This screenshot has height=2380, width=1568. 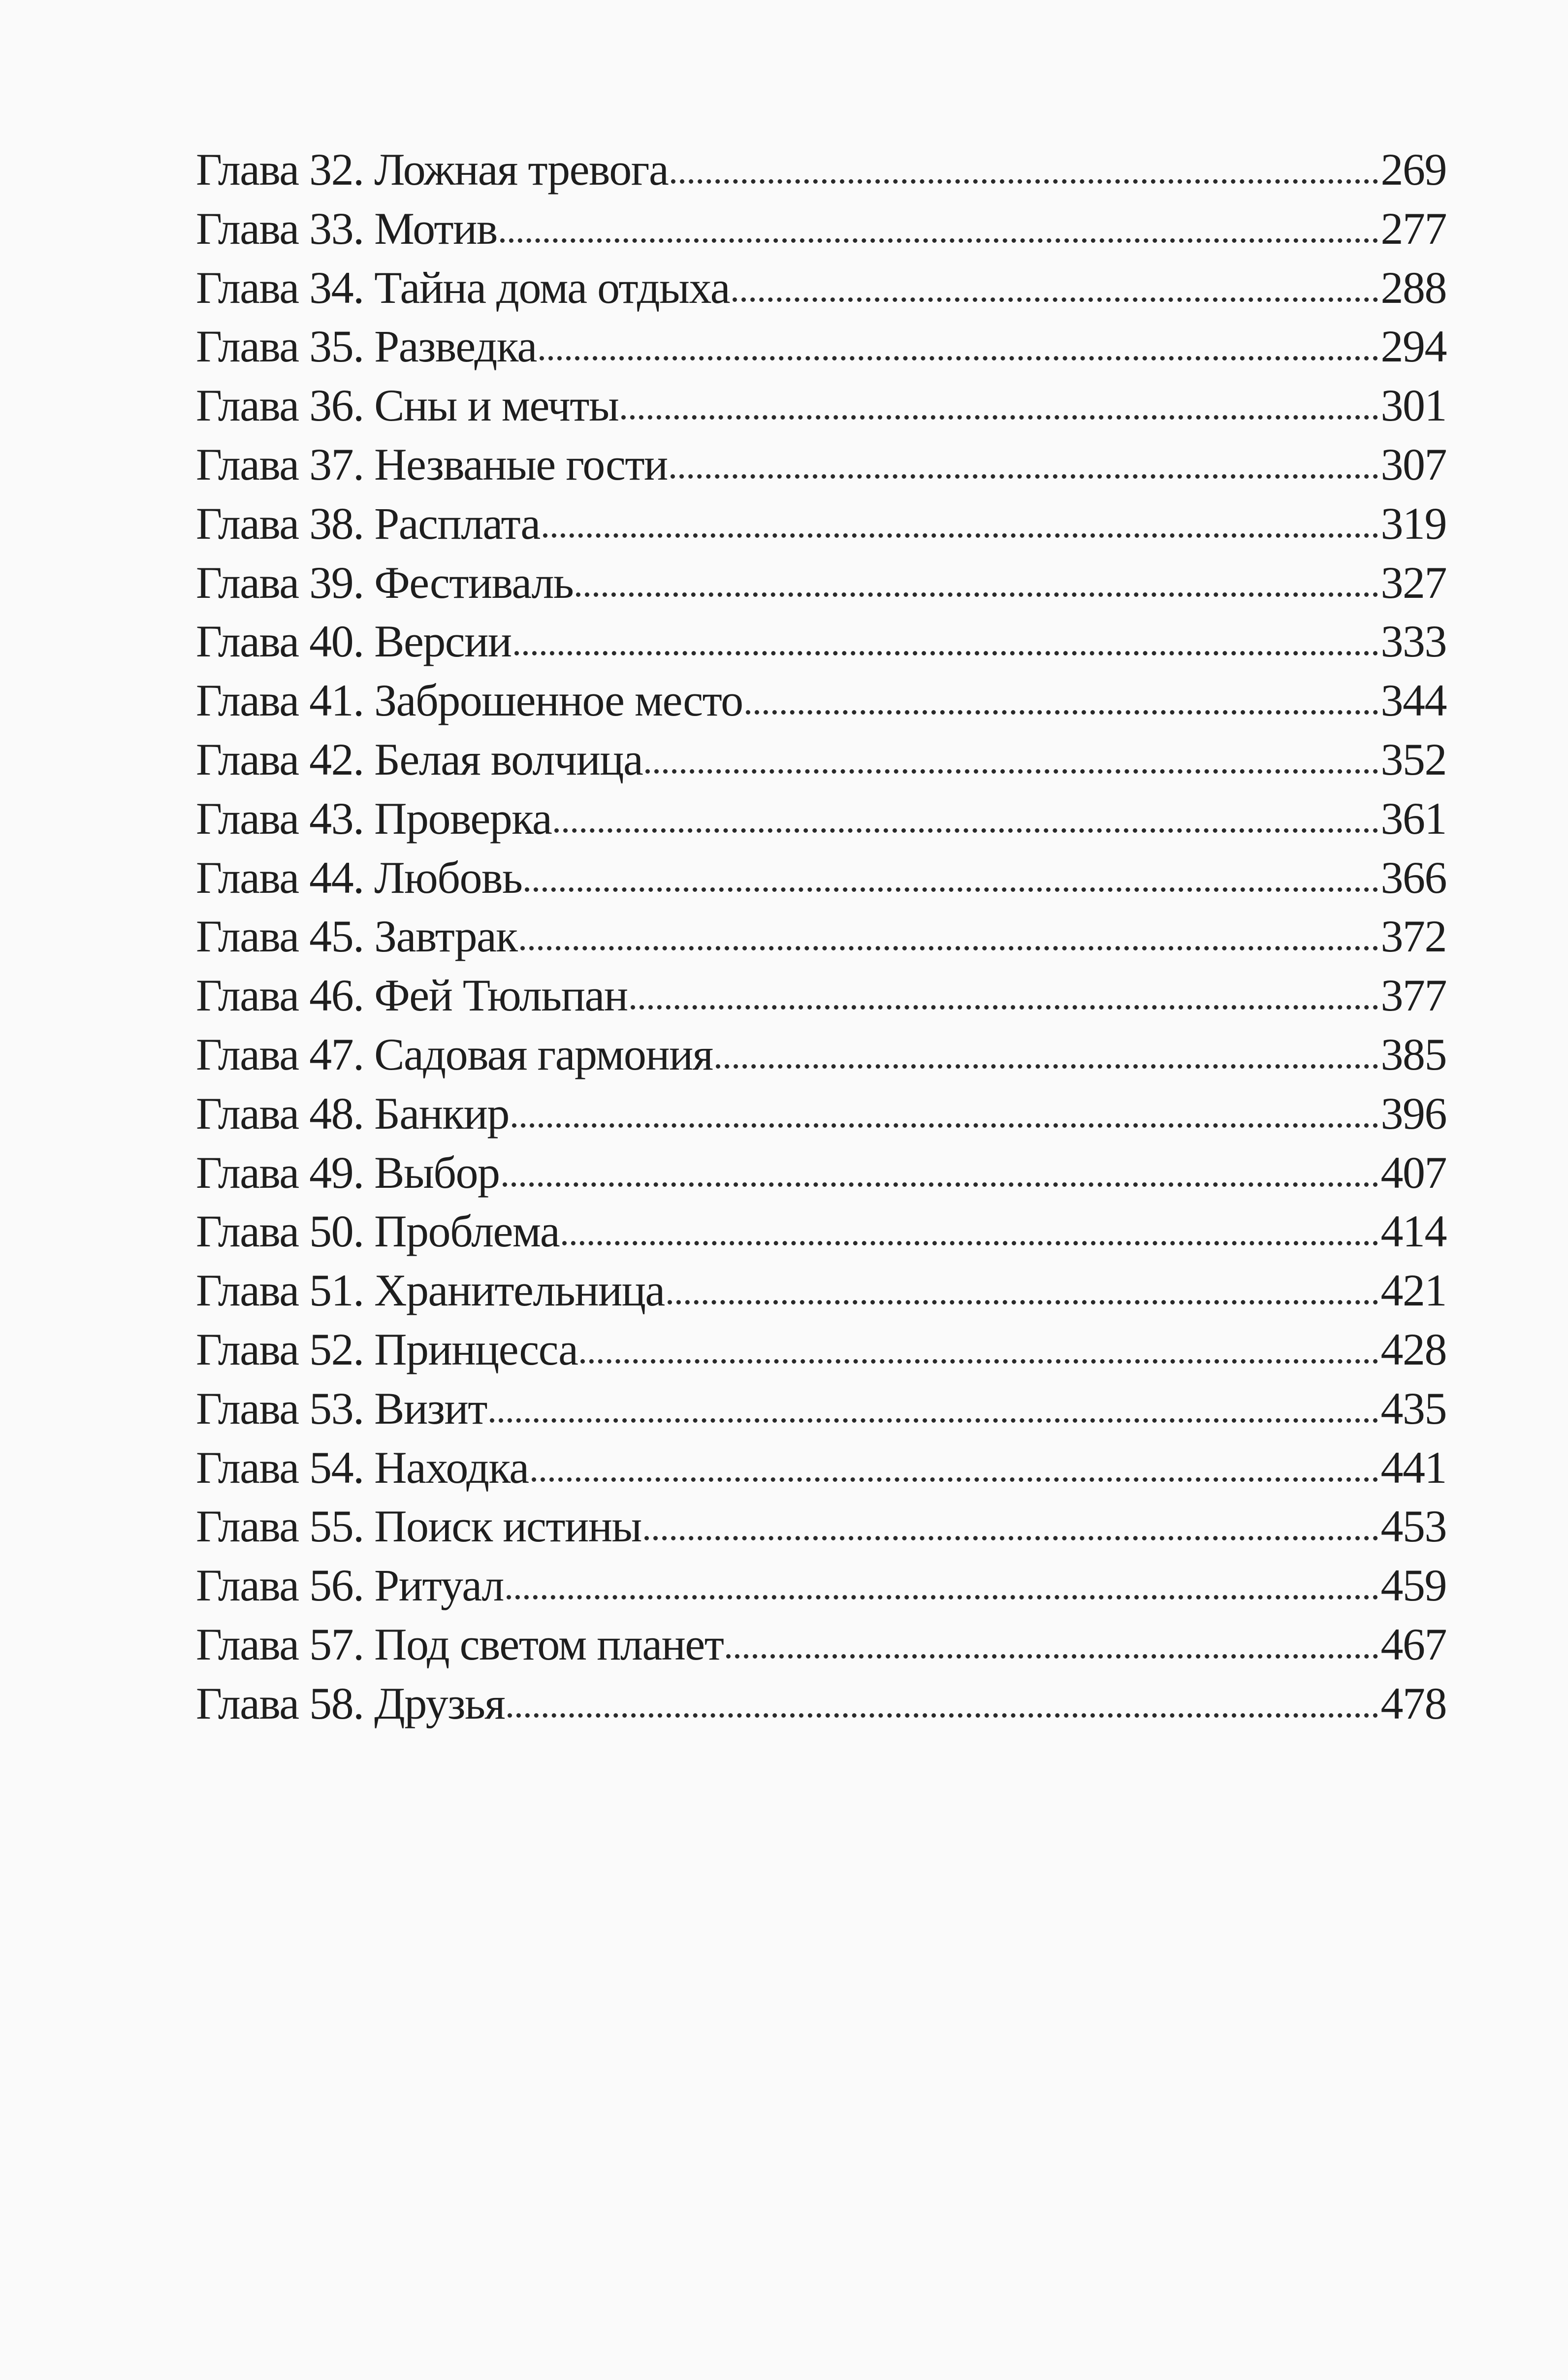 I want to click on page-number: 361, so click(x=1413, y=818).